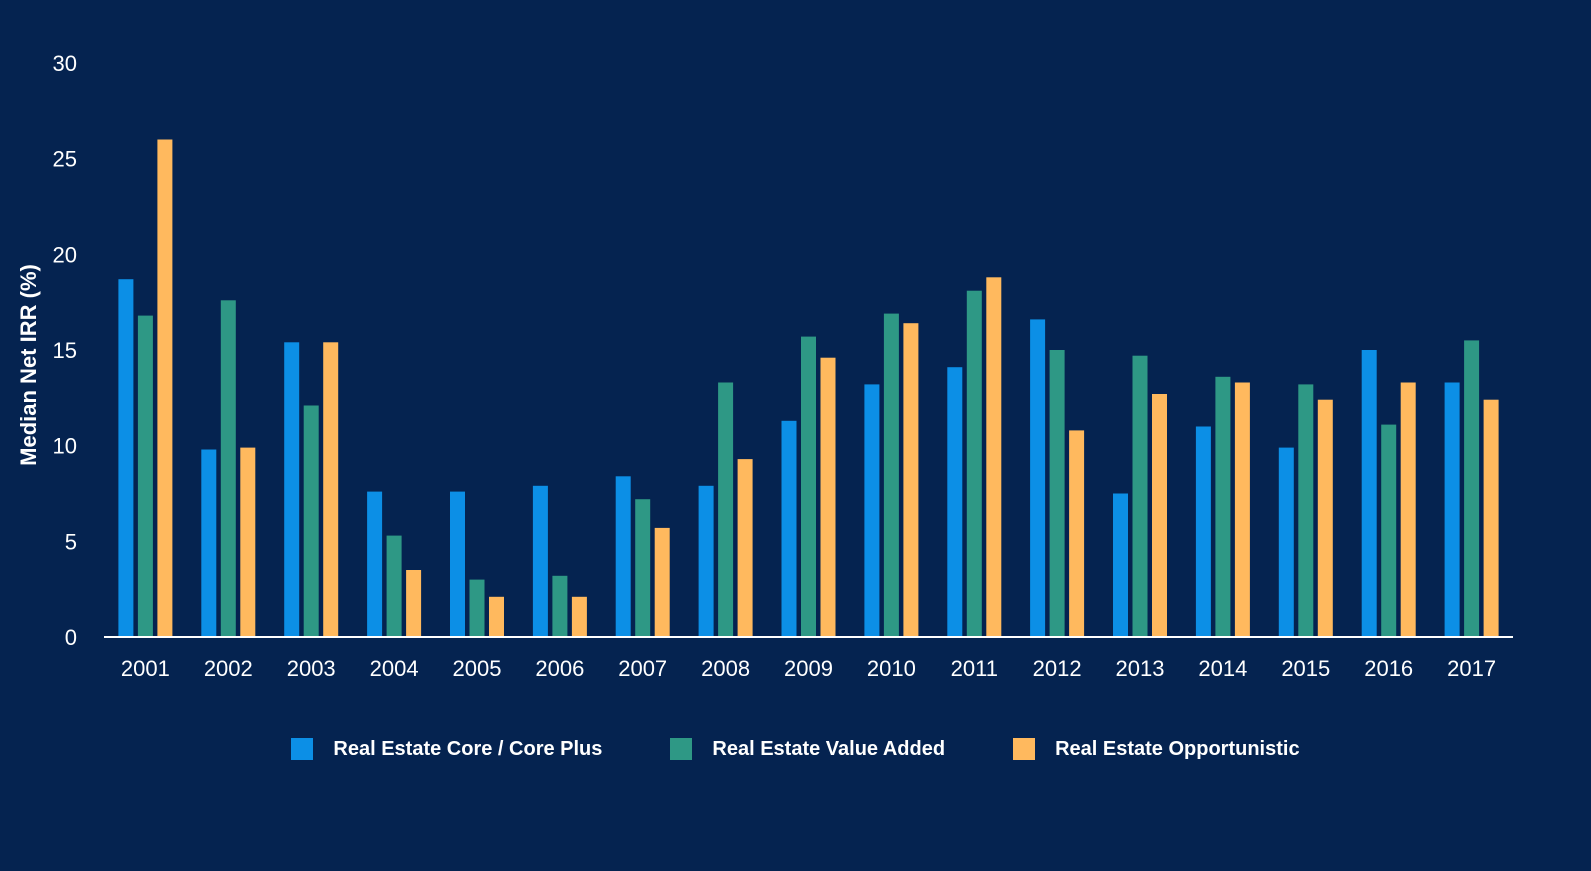  Describe the element at coordinates (974, 668) in the screenshot. I see `x-tick-label: 2011` at that location.